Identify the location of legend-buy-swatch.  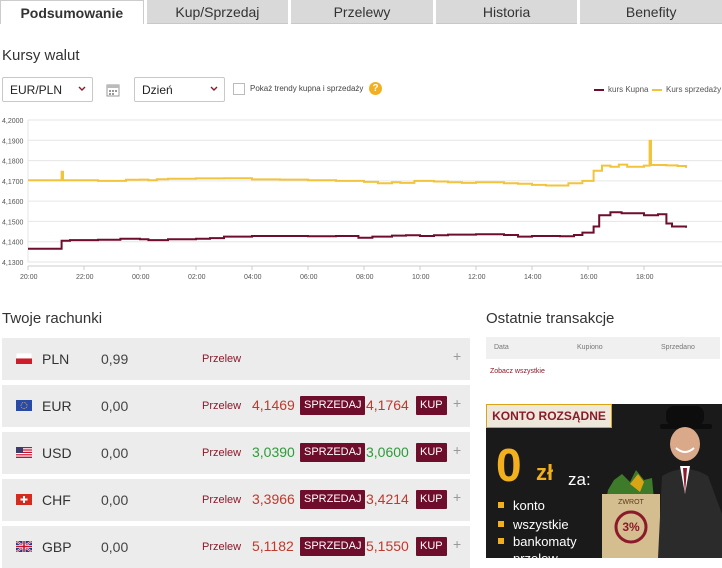
(599, 89).